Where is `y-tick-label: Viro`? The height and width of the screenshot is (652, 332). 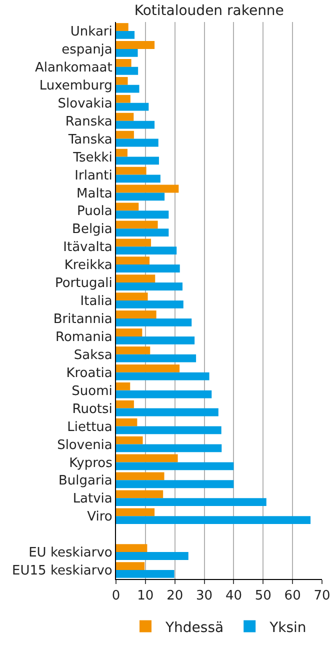 y-tick-label: Viro is located at coordinates (99, 517).